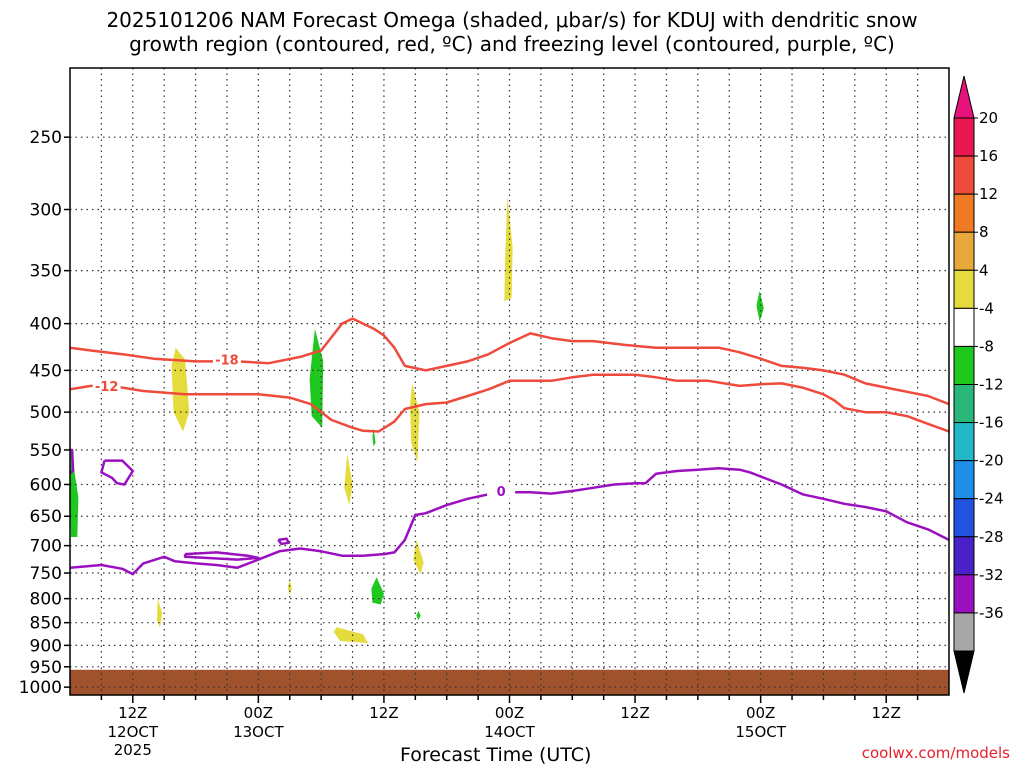 The image size is (1024, 768). What do you see at coordinates (46, 451) in the screenshot?
I see `y-tick-label-550: 550` at bounding box center [46, 451].